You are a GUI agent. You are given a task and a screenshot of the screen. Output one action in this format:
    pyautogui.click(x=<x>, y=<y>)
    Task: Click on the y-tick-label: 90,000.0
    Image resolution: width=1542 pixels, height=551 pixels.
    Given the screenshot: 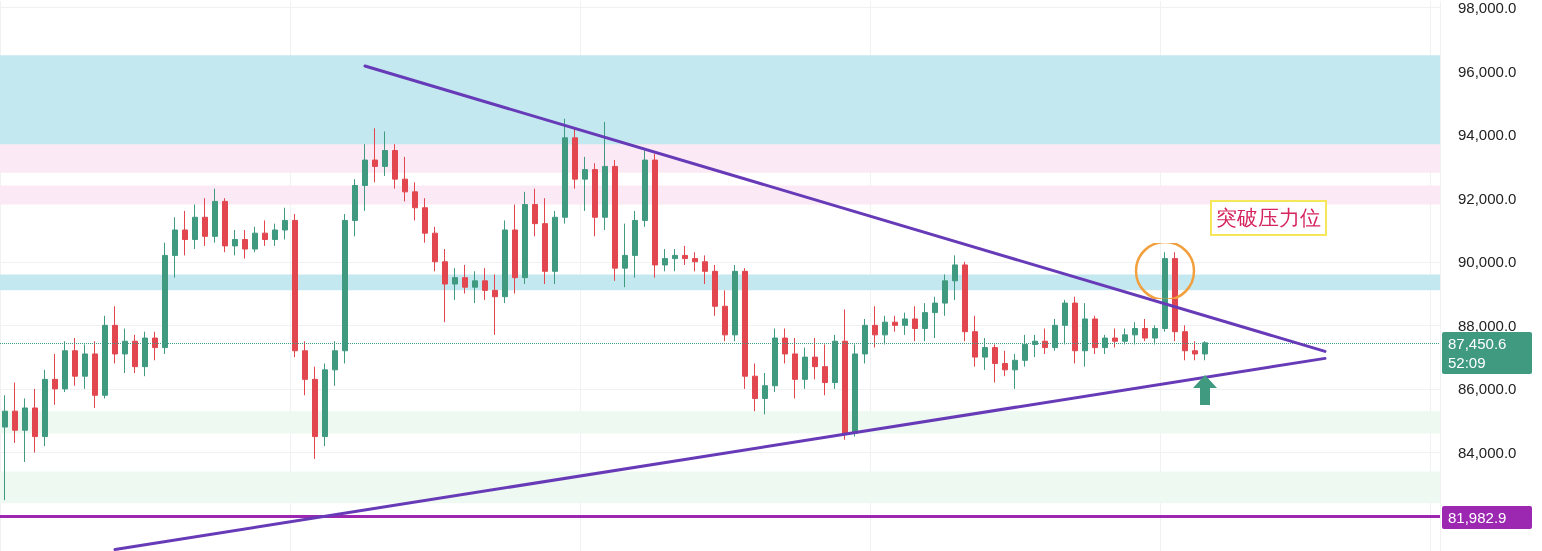 What is the action you would take?
    pyautogui.click(x=1487, y=262)
    